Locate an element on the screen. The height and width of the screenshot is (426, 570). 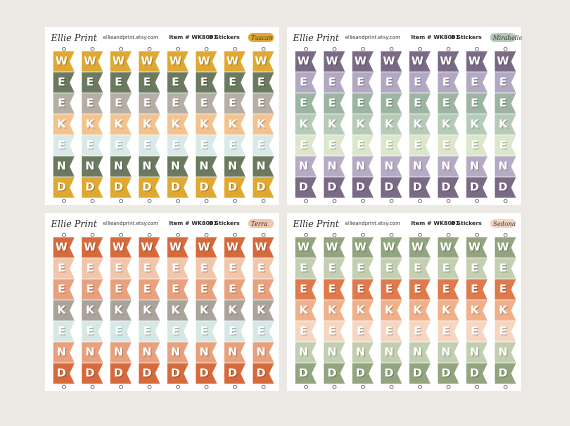
theme-pill is located at coordinates (261, 223).